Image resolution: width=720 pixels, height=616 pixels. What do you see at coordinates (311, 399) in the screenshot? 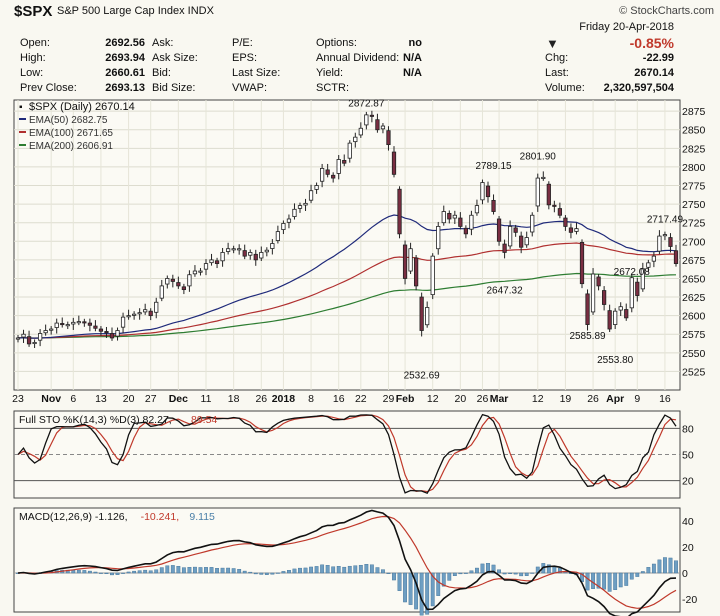
I see `x-tick-label: 8` at bounding box center [311, 399].